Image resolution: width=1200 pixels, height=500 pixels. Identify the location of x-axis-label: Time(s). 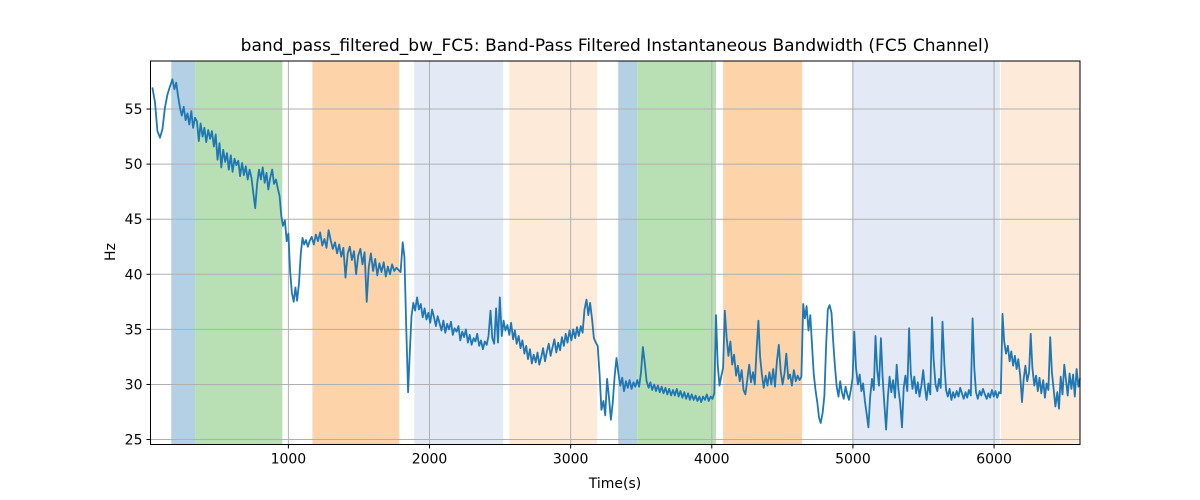
(615, 484).